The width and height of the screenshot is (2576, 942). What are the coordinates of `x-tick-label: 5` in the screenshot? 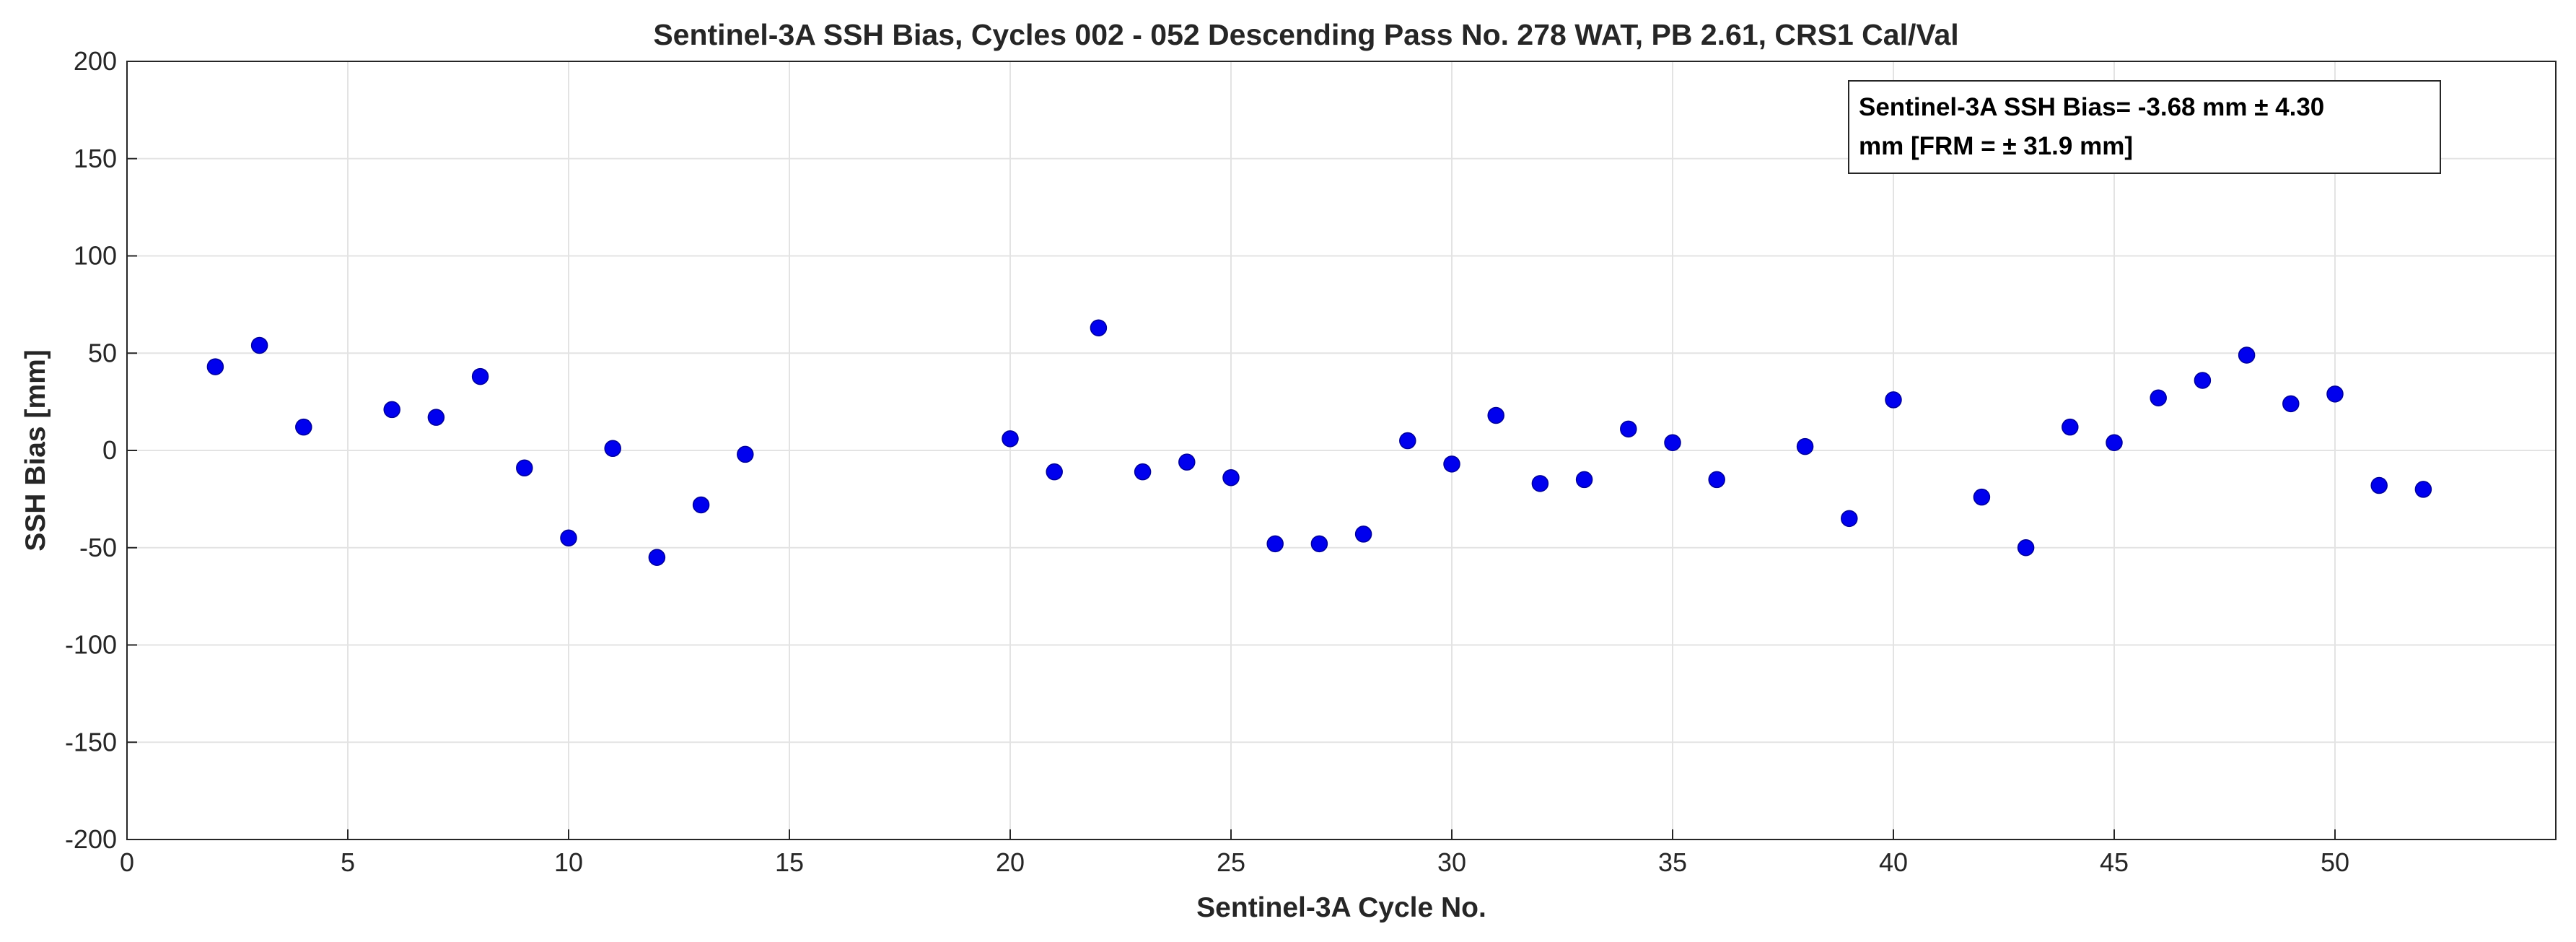 It's located at (348, 862).